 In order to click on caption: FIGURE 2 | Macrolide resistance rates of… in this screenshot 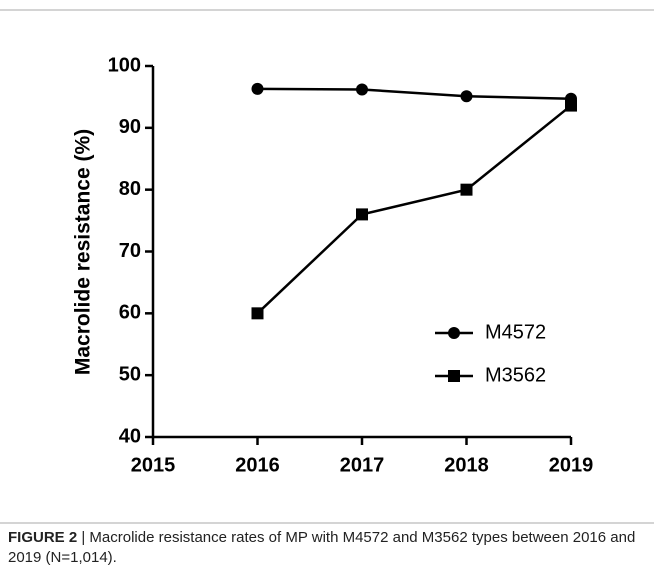, I will do `click(328, 548)`.